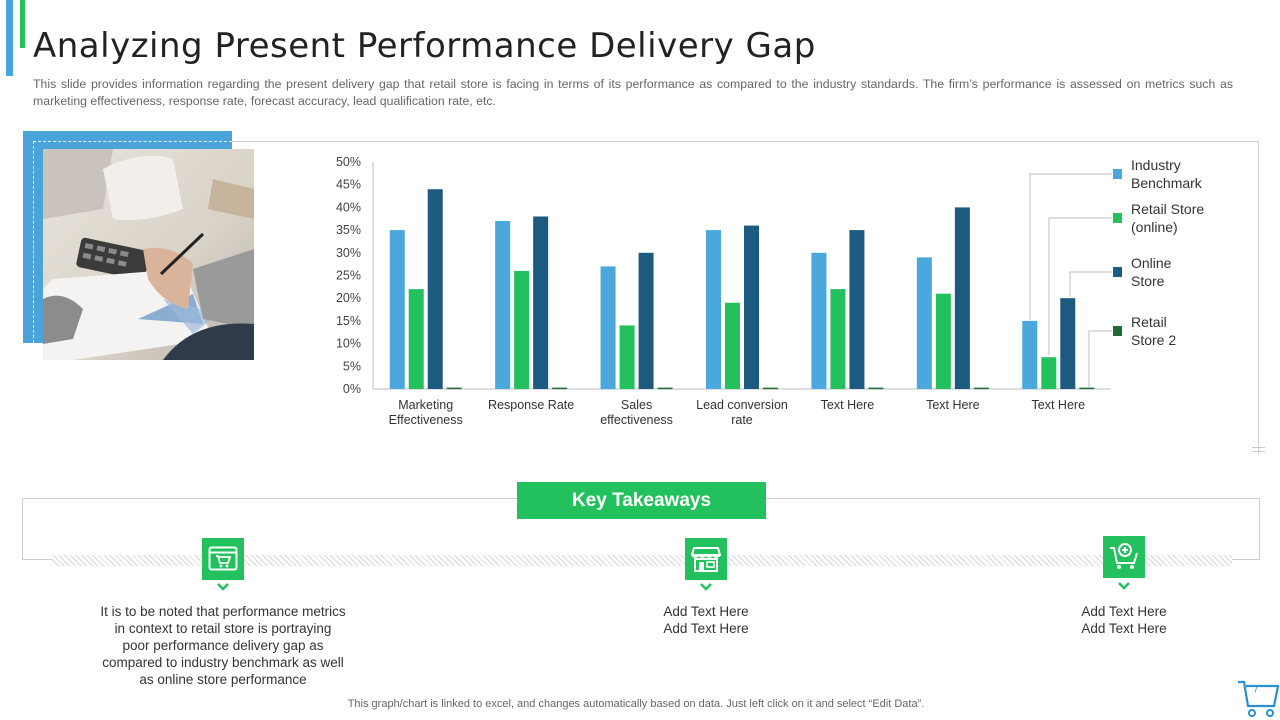 The image size is (1280, 720). What do you see at coordinates (348, 162) in the screenshot?
I see `y-tick-label: 50%` at bounding box center [348, 162].